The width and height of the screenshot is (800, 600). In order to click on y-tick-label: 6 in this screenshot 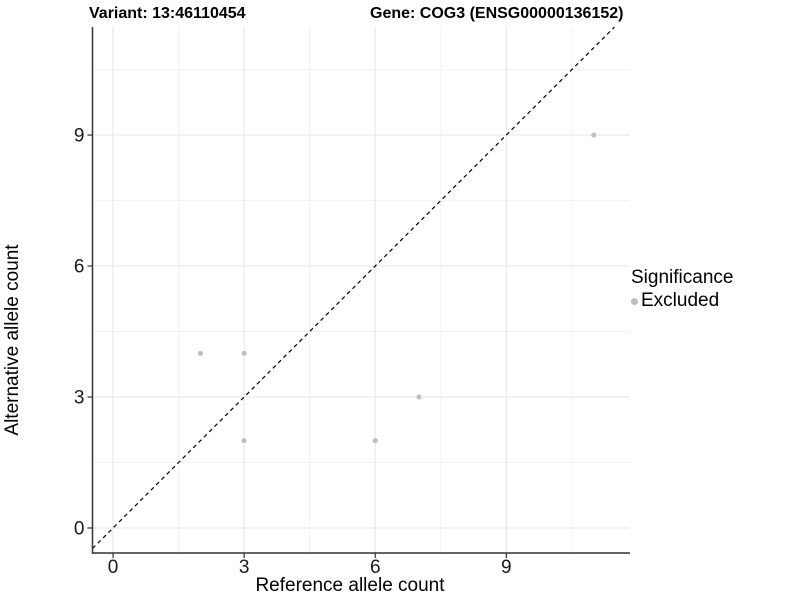, I will do `click(79, 267)`.